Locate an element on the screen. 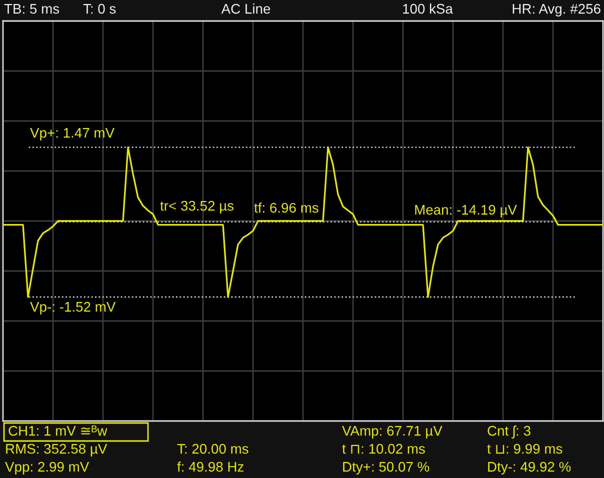 Image resolution: width=604 pixels, height=478 pixels. text: Vp+: 1.47 mV is located at coordinates (72, 134).